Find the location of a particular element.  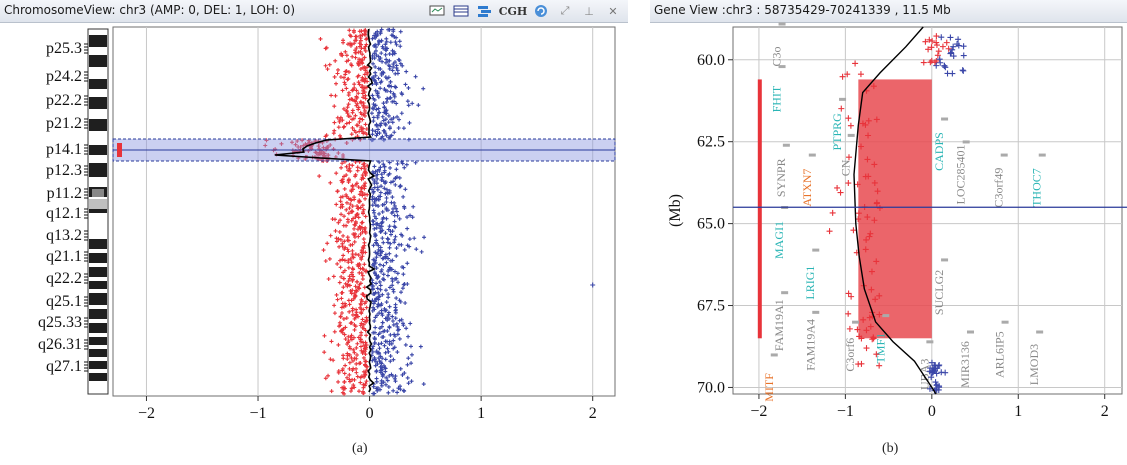

x-tick-label: −1 is located at coordinates (845, 411).